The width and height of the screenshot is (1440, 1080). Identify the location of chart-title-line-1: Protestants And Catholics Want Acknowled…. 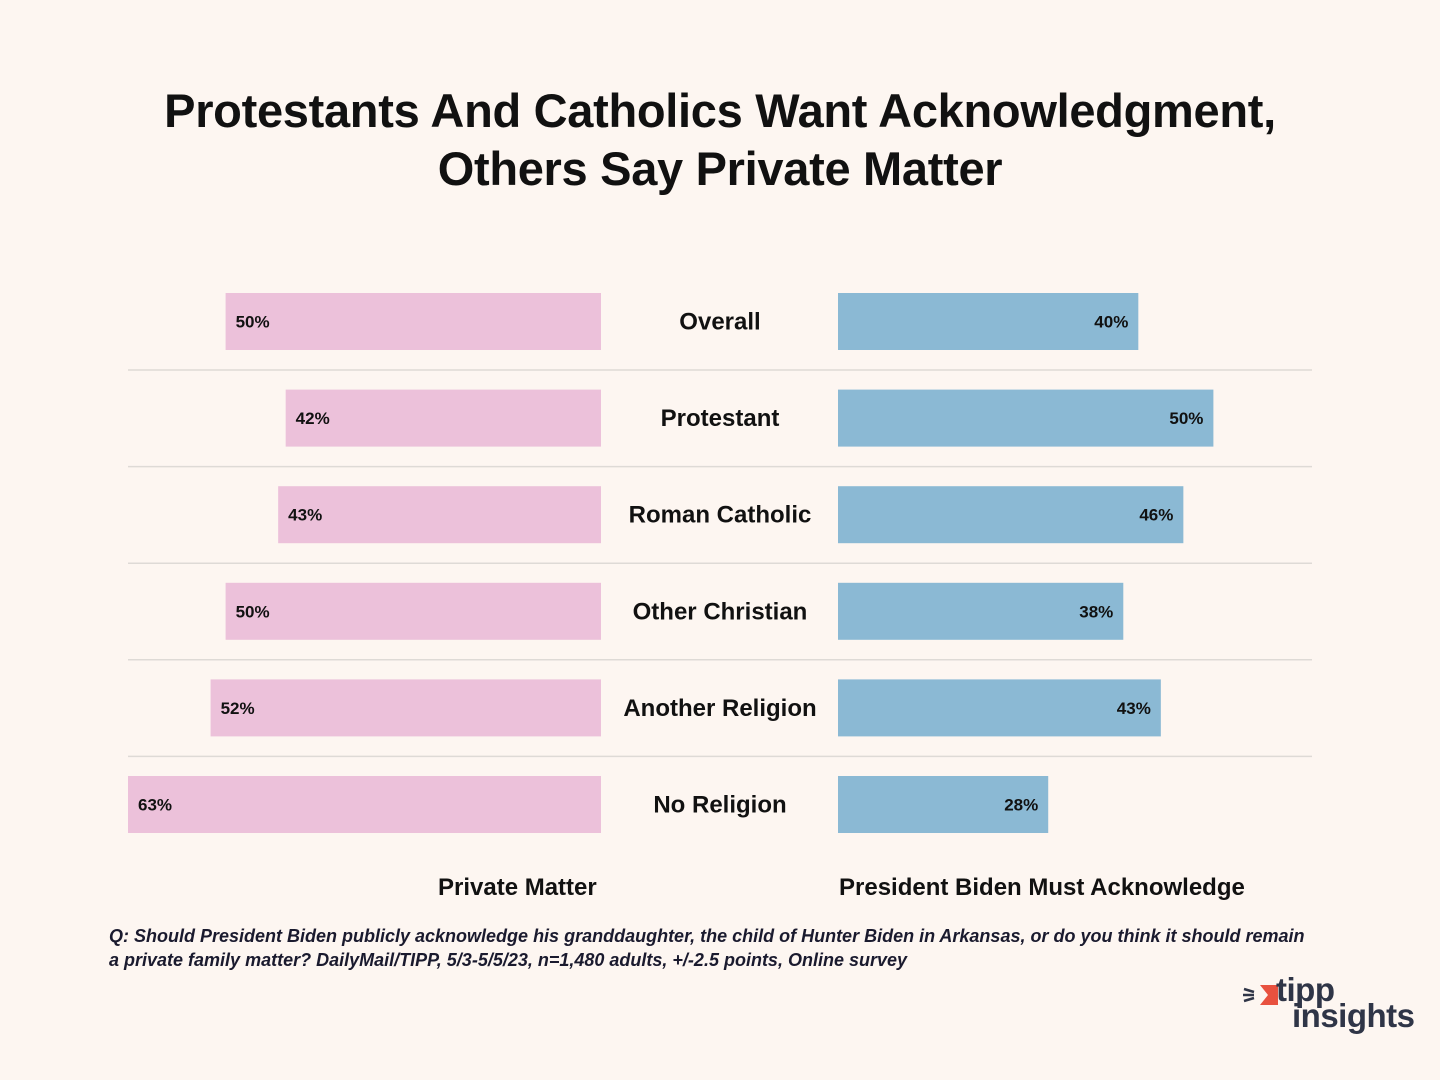
(720, 110).